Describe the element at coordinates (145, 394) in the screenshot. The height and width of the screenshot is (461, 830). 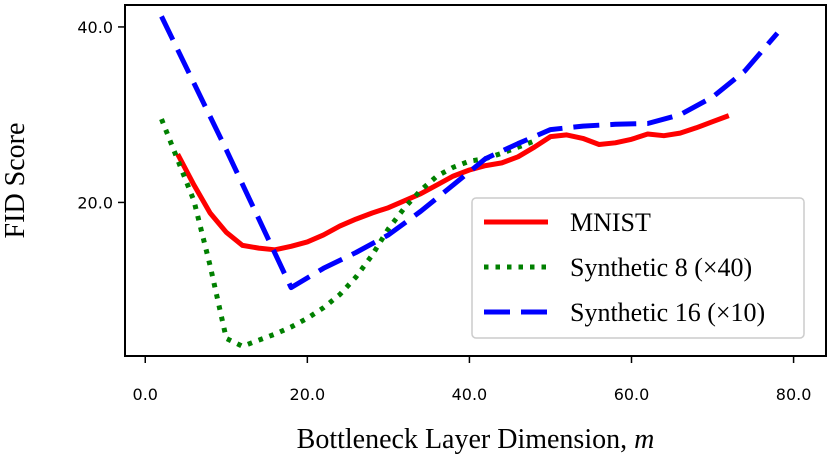
I see `x-tick-label: 0.0` at that location.